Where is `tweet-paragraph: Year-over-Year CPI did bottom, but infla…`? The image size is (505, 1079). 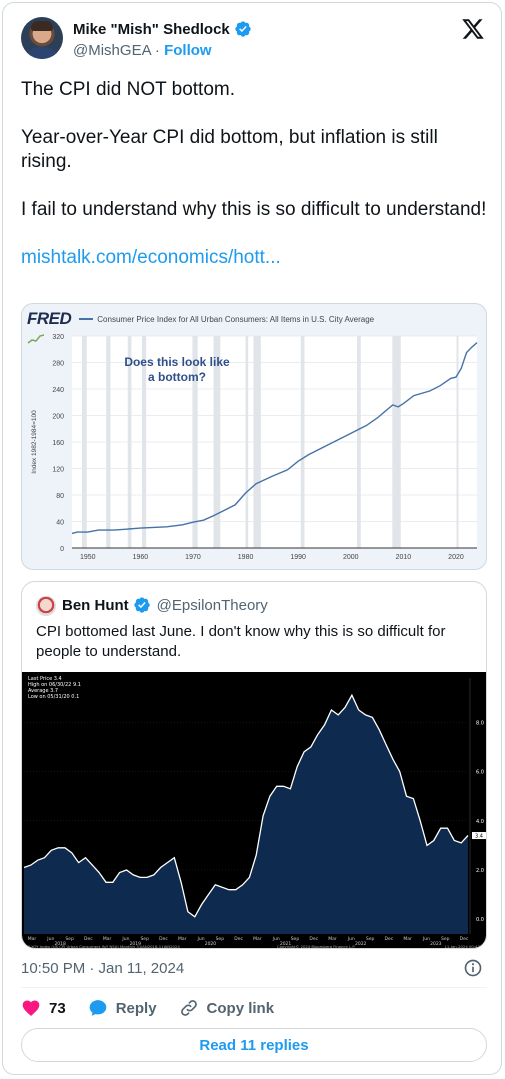 tweet-paragraph: Year-over-Year CPI did bottom, but infla… is located at coordinates (229, 149).